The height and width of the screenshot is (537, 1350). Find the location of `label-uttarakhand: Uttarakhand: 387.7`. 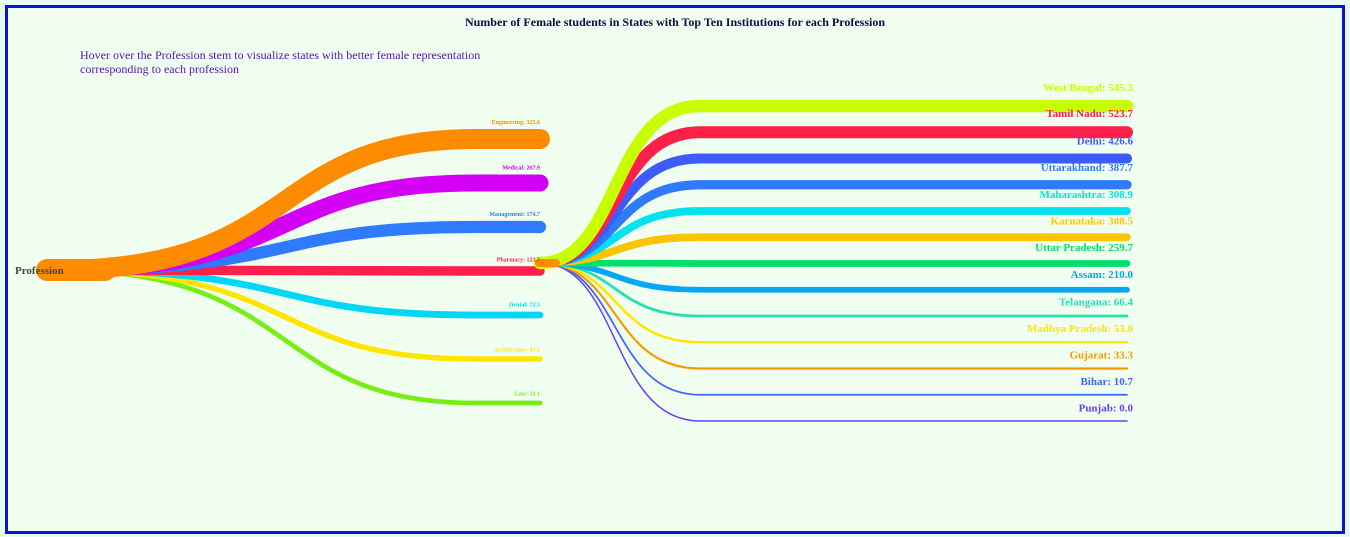

label-uttarakhand: Uttarakhand: 387.7 is located at coordinates (1087, 168).